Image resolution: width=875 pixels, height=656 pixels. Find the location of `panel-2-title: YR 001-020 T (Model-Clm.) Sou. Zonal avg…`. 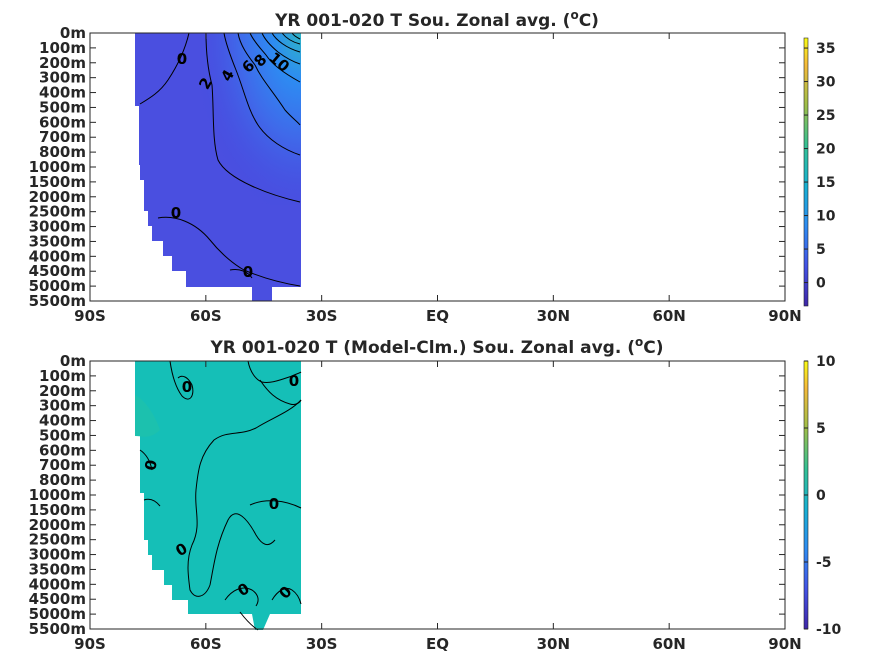

panel-2-title: YR 001-020 T (Model-Clm.) Sou. Zonal avg… is located at coordinates (437, 346).